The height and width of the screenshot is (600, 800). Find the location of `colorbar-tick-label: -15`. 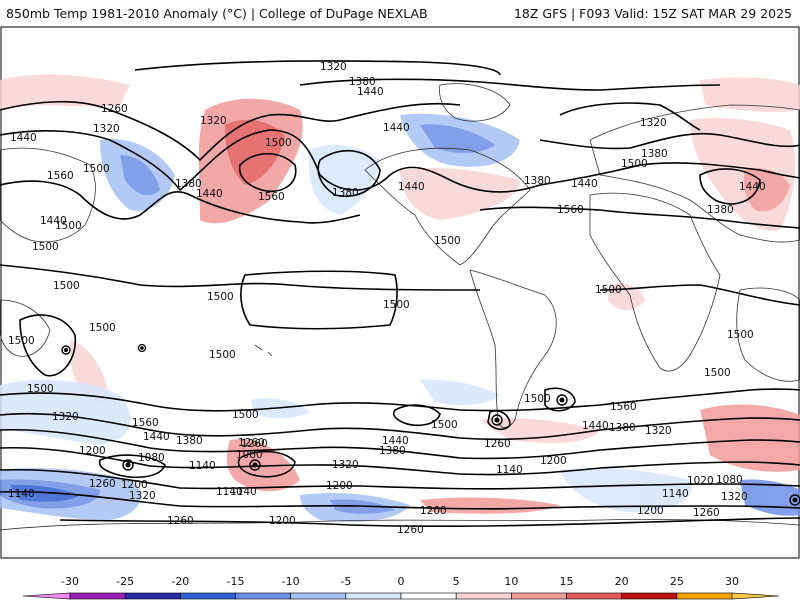

colorbar-tick-label: -15 is located at coordinates (236, 581).